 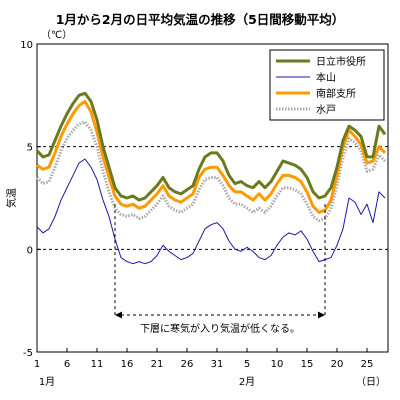 I want to click on x-tick-label: 21, so click(x=157, y=364).